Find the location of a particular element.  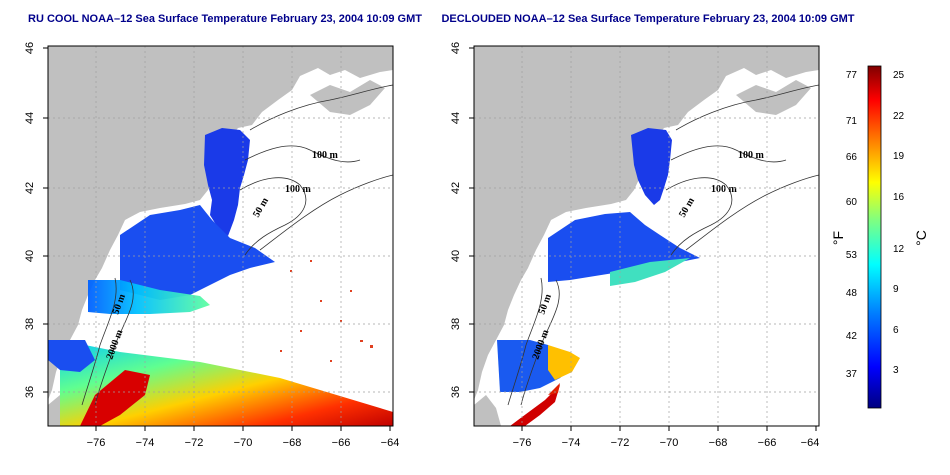

colorbar-c-tick: 12 is located at coordinates (899, 249).